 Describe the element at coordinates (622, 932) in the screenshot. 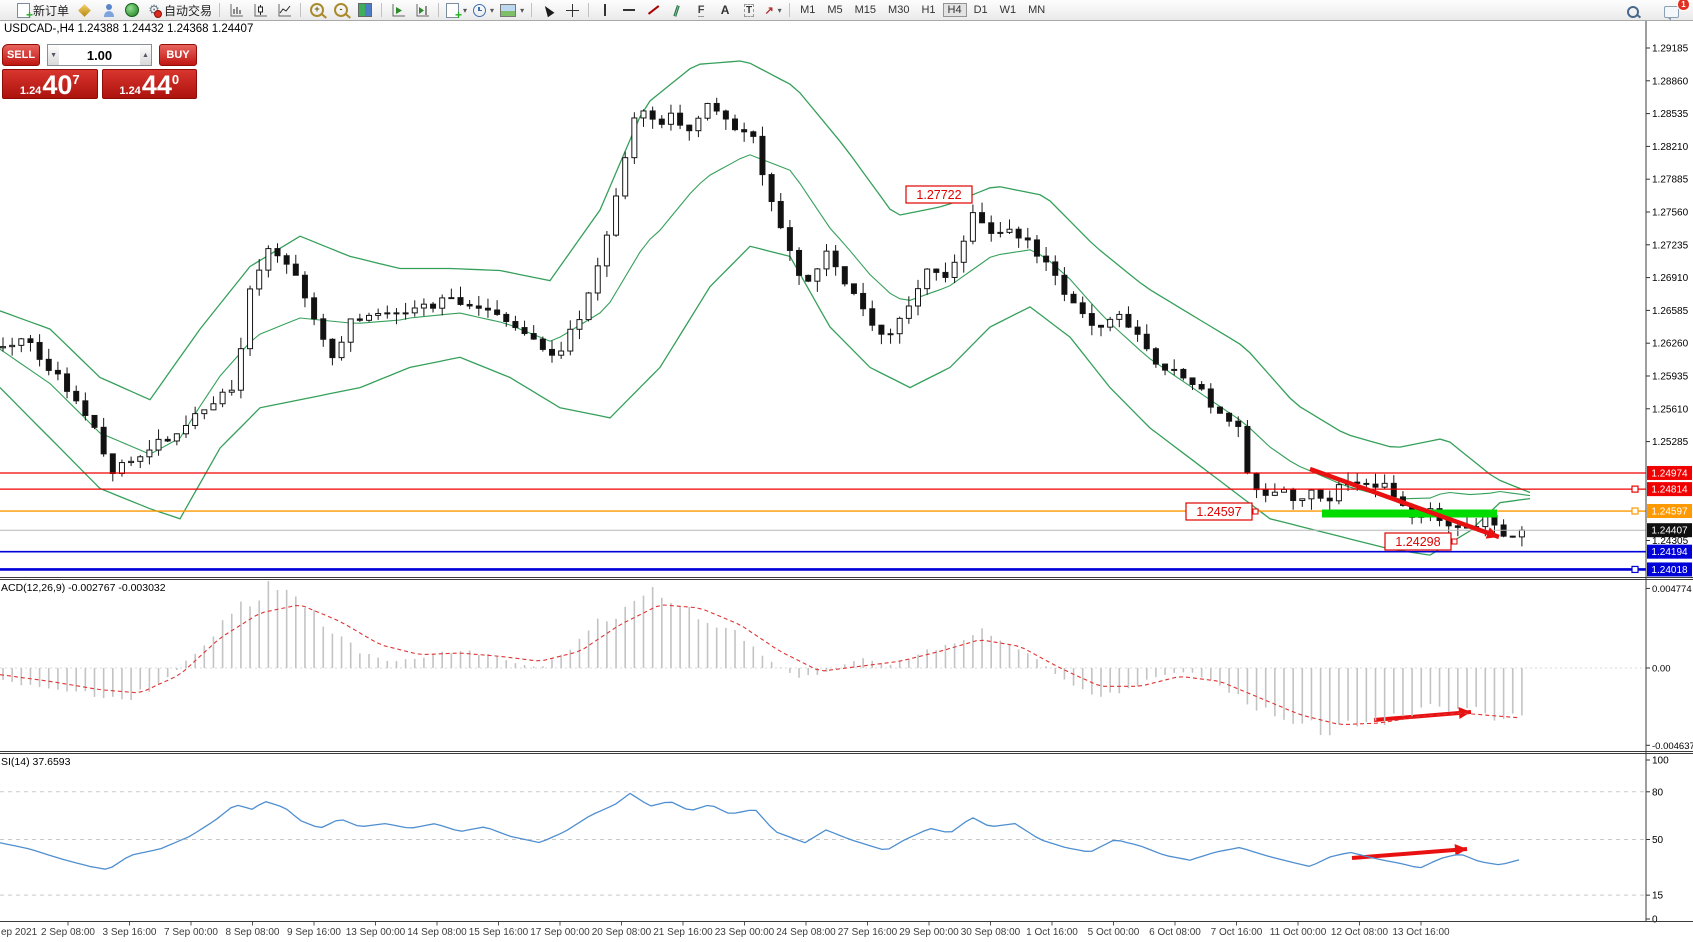

I see `svg-text: 20 Sep 08:00` at that location.